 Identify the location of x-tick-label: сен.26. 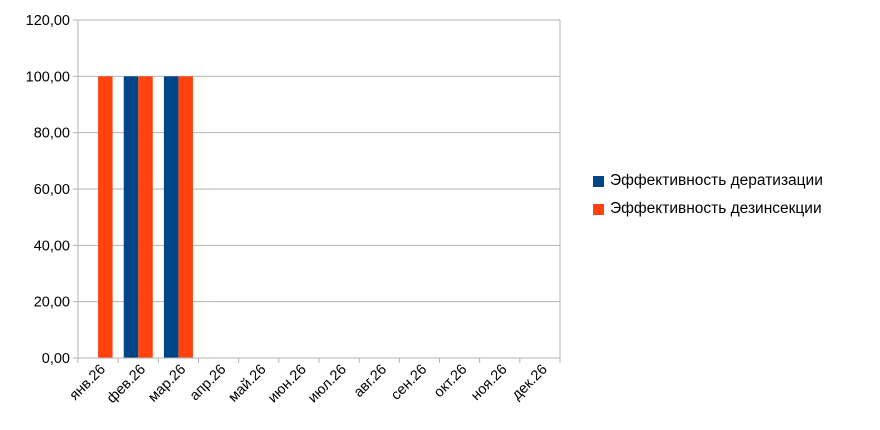
(409, 383).